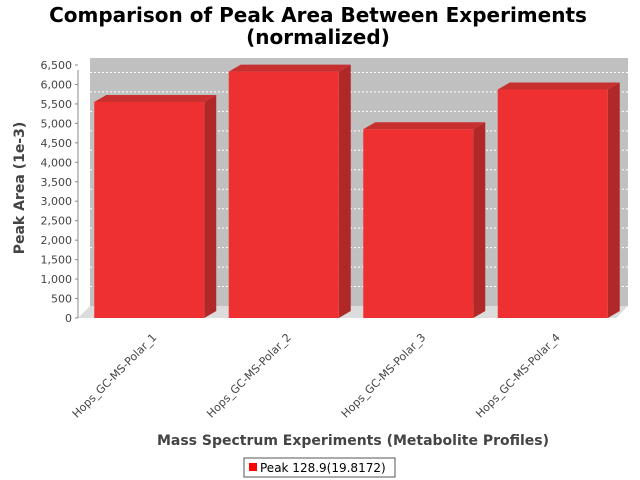 The height and width of the screenshot is (480, 640). I want to click on legend: Peak 128.9(19.8172), so click(319, 467).